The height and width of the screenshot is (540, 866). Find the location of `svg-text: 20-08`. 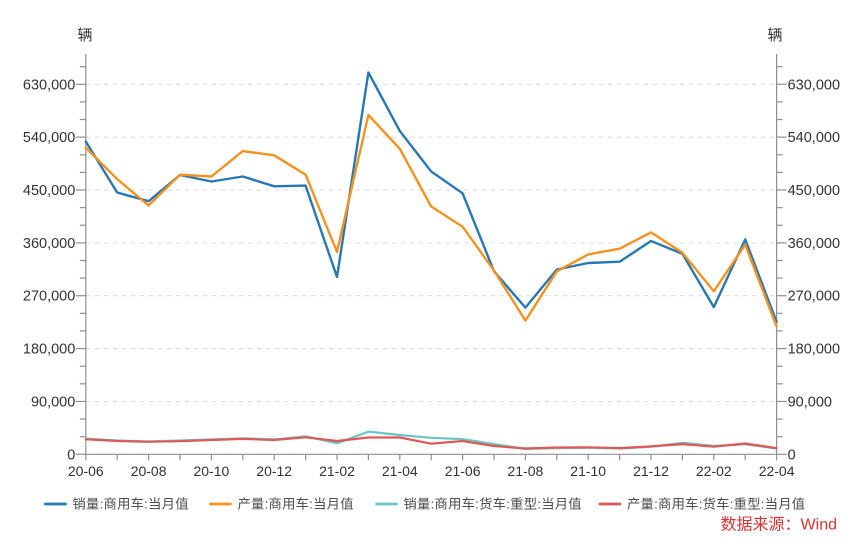

svg-text: 20-08 is located at coordinates (149, 471).